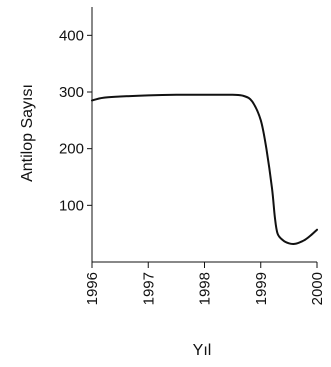 The image size is (331, 367). Describe the element at coordinates (71, 149) in the screenshot. I see `y-tick-label: 200` at that location.